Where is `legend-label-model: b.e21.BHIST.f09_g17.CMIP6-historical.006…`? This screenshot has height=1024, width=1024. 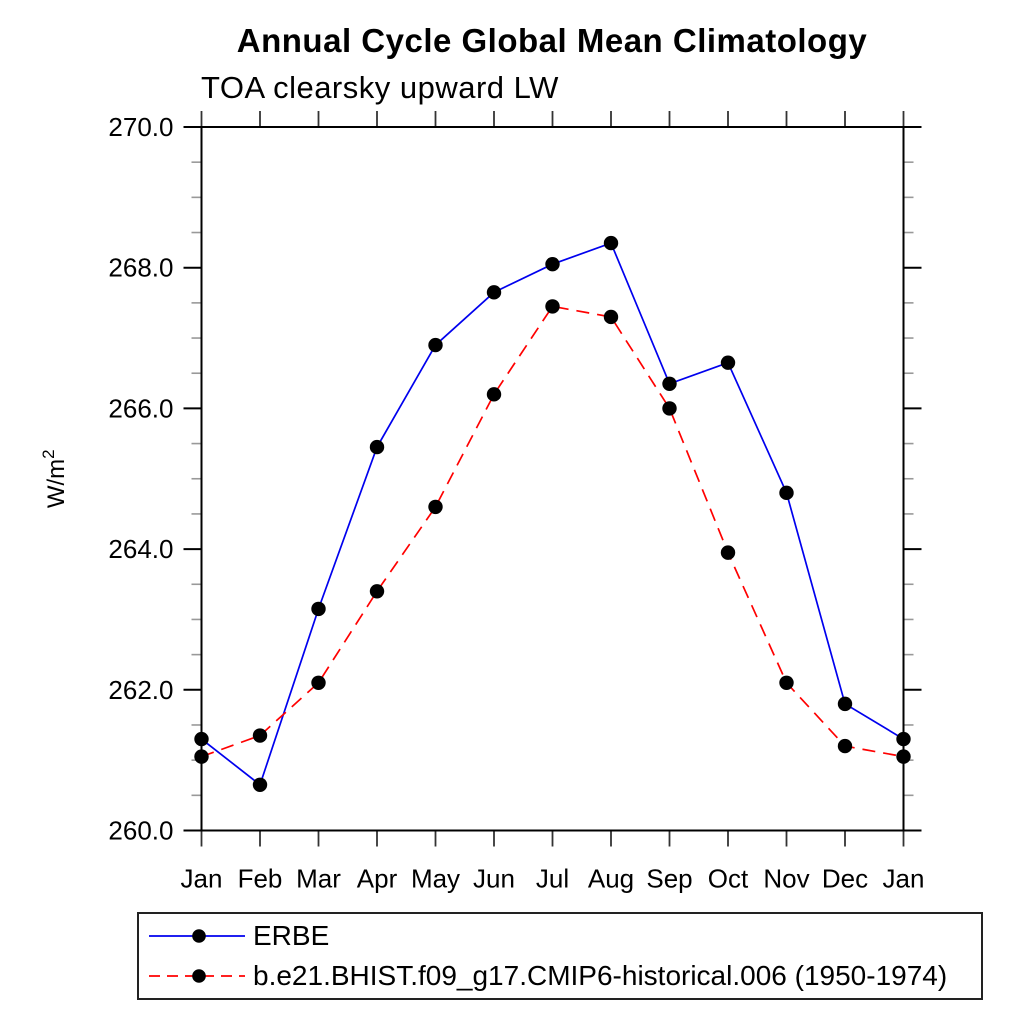 legend-label-model: b.e21.BHIST.f09_g17.CMIP6-historical.006… is located at coordinates (600, 975).